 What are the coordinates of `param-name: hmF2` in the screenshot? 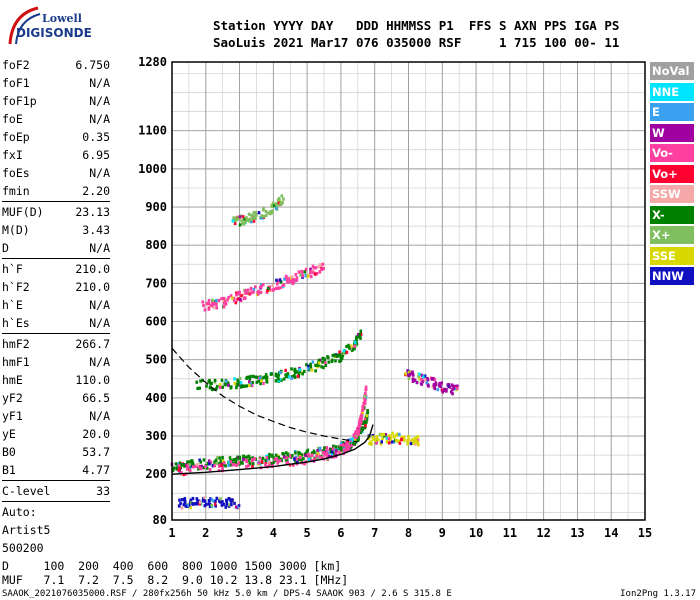 It's located at (16, 344).